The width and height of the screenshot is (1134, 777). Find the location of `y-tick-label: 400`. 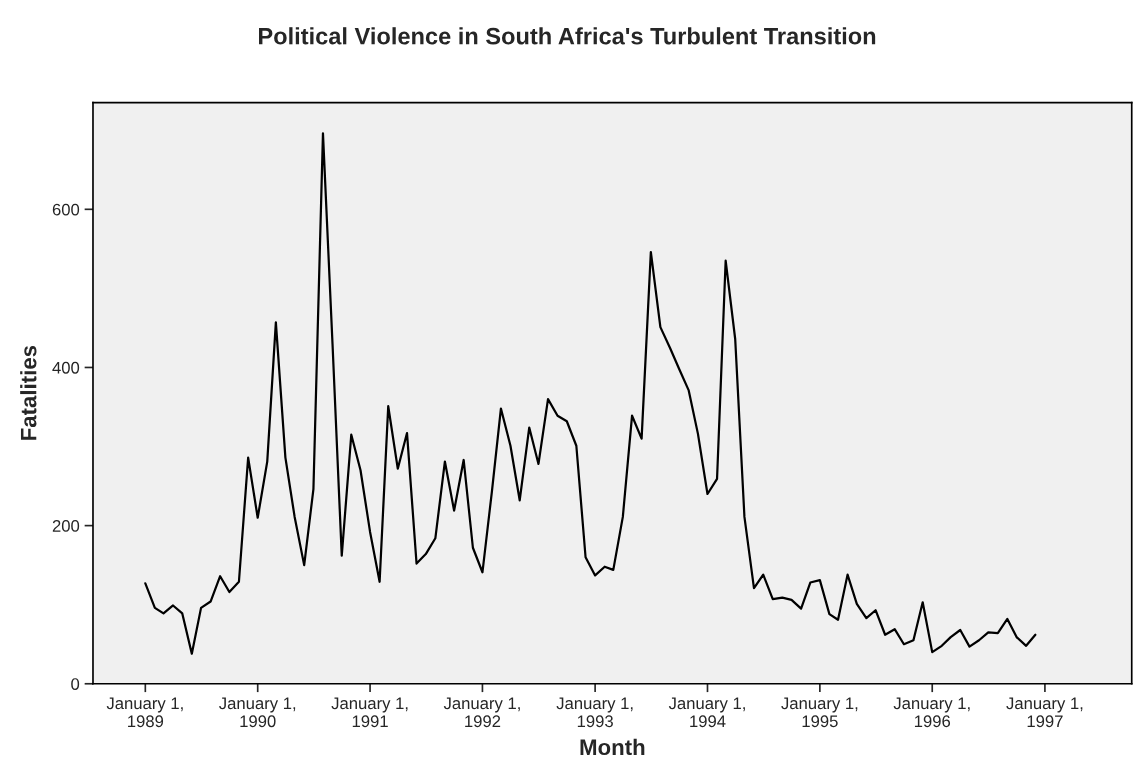

y-tick-label: 400 is located at coordinates (66, 367).